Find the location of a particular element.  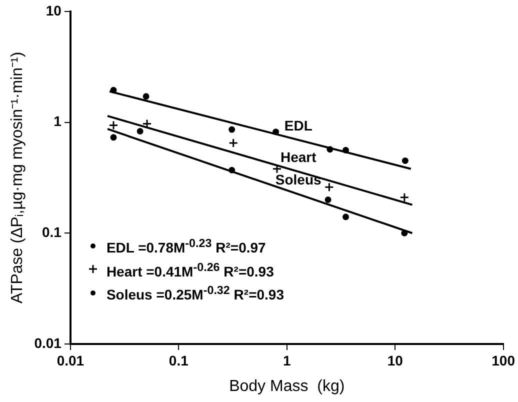

legend-label: Heart =0.41M$^{-0.26}$ R²=0.93 is located at coordinates (190, 271).